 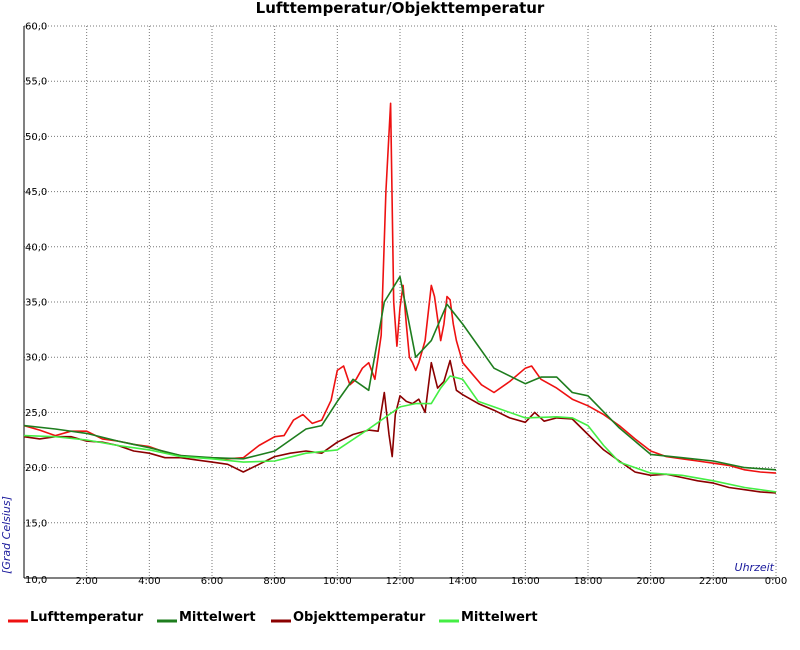 I want to click on x-tick-label: 18:00, so click(x=588, y=581).